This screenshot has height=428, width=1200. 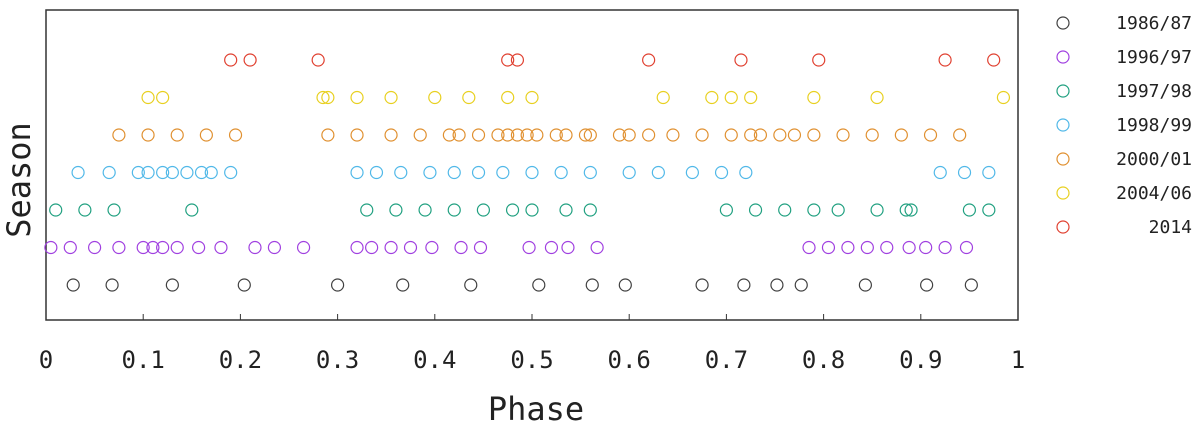 I want to click on x-tick-label: 0.2, so click(x=240, y=360).